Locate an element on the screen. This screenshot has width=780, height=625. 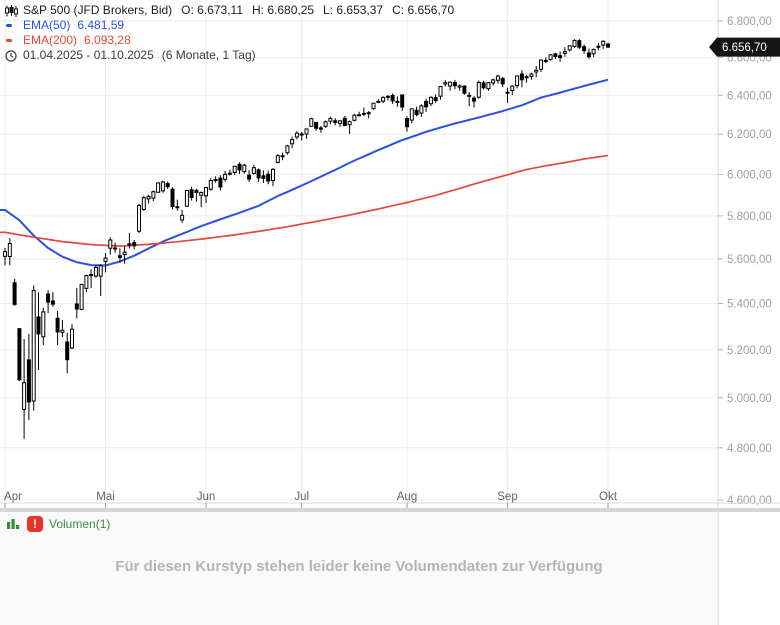
close-value: C: 6.656,70 is located at coordinates (423, 10).